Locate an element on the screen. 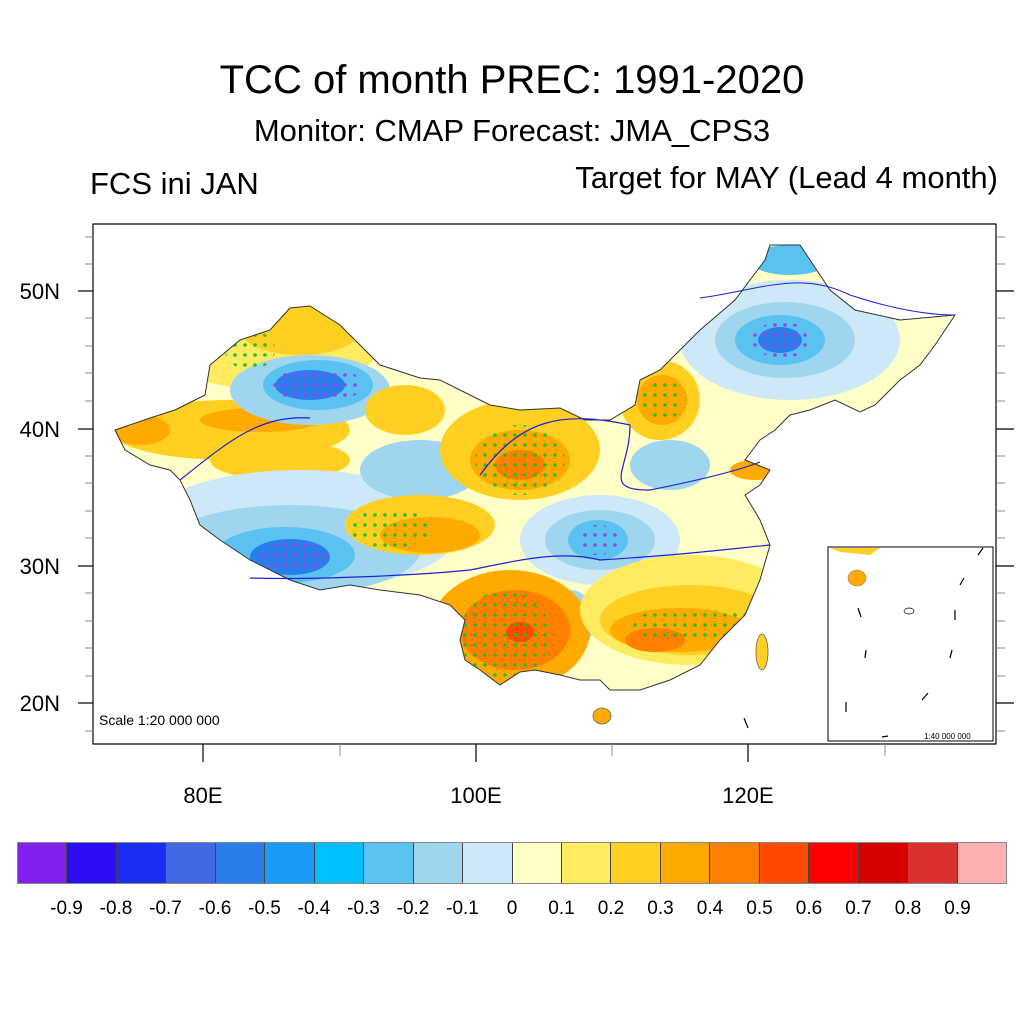  tarim-river is located at coordinates (245, 449).